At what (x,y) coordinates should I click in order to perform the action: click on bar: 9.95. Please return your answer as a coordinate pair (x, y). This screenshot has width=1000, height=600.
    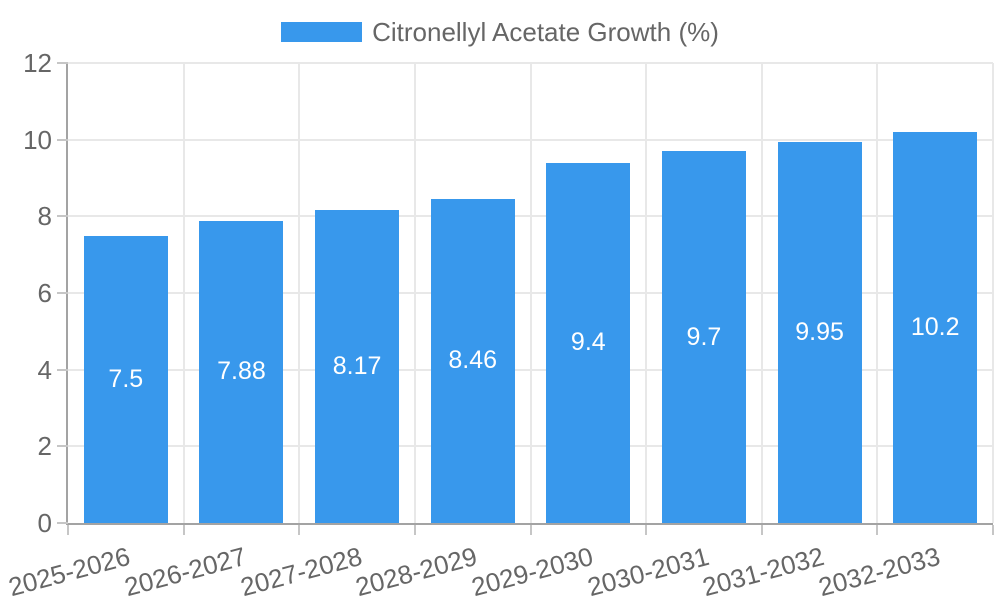
    Looking at the image, I should click on (819, 332).